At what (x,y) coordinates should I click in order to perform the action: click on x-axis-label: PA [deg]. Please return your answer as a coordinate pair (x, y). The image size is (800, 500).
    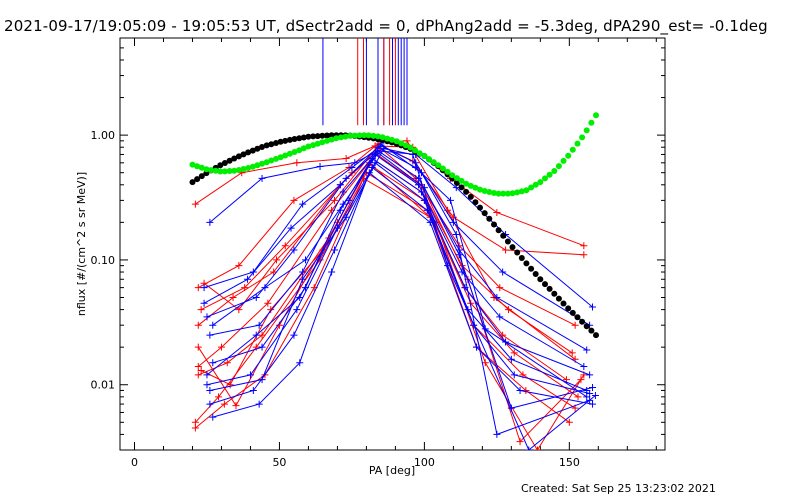
    Looking at the image, I should click on (392, 470).